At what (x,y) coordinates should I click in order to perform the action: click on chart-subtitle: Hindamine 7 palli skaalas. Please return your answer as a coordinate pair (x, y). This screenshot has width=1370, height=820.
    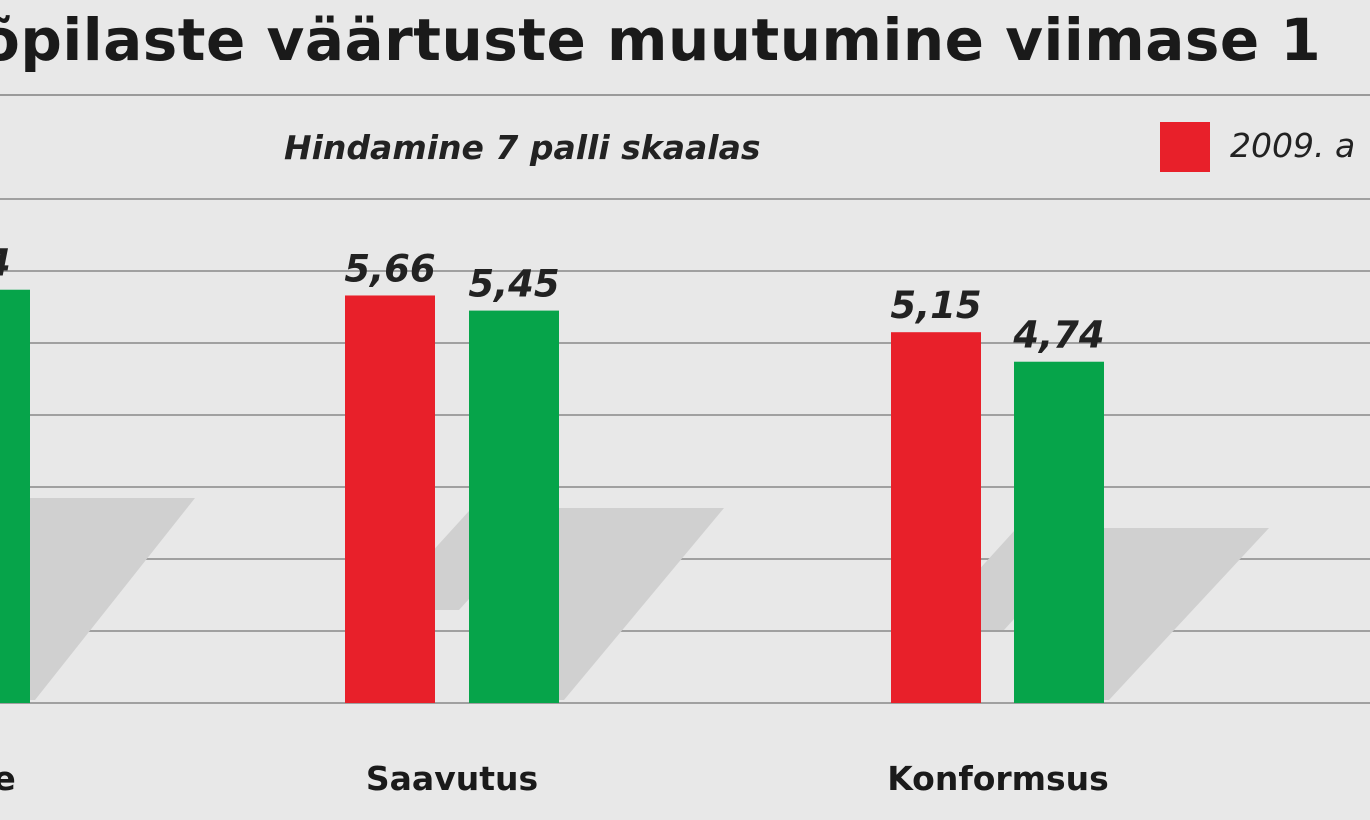
    Looking at the image, I should click on (522, 147).